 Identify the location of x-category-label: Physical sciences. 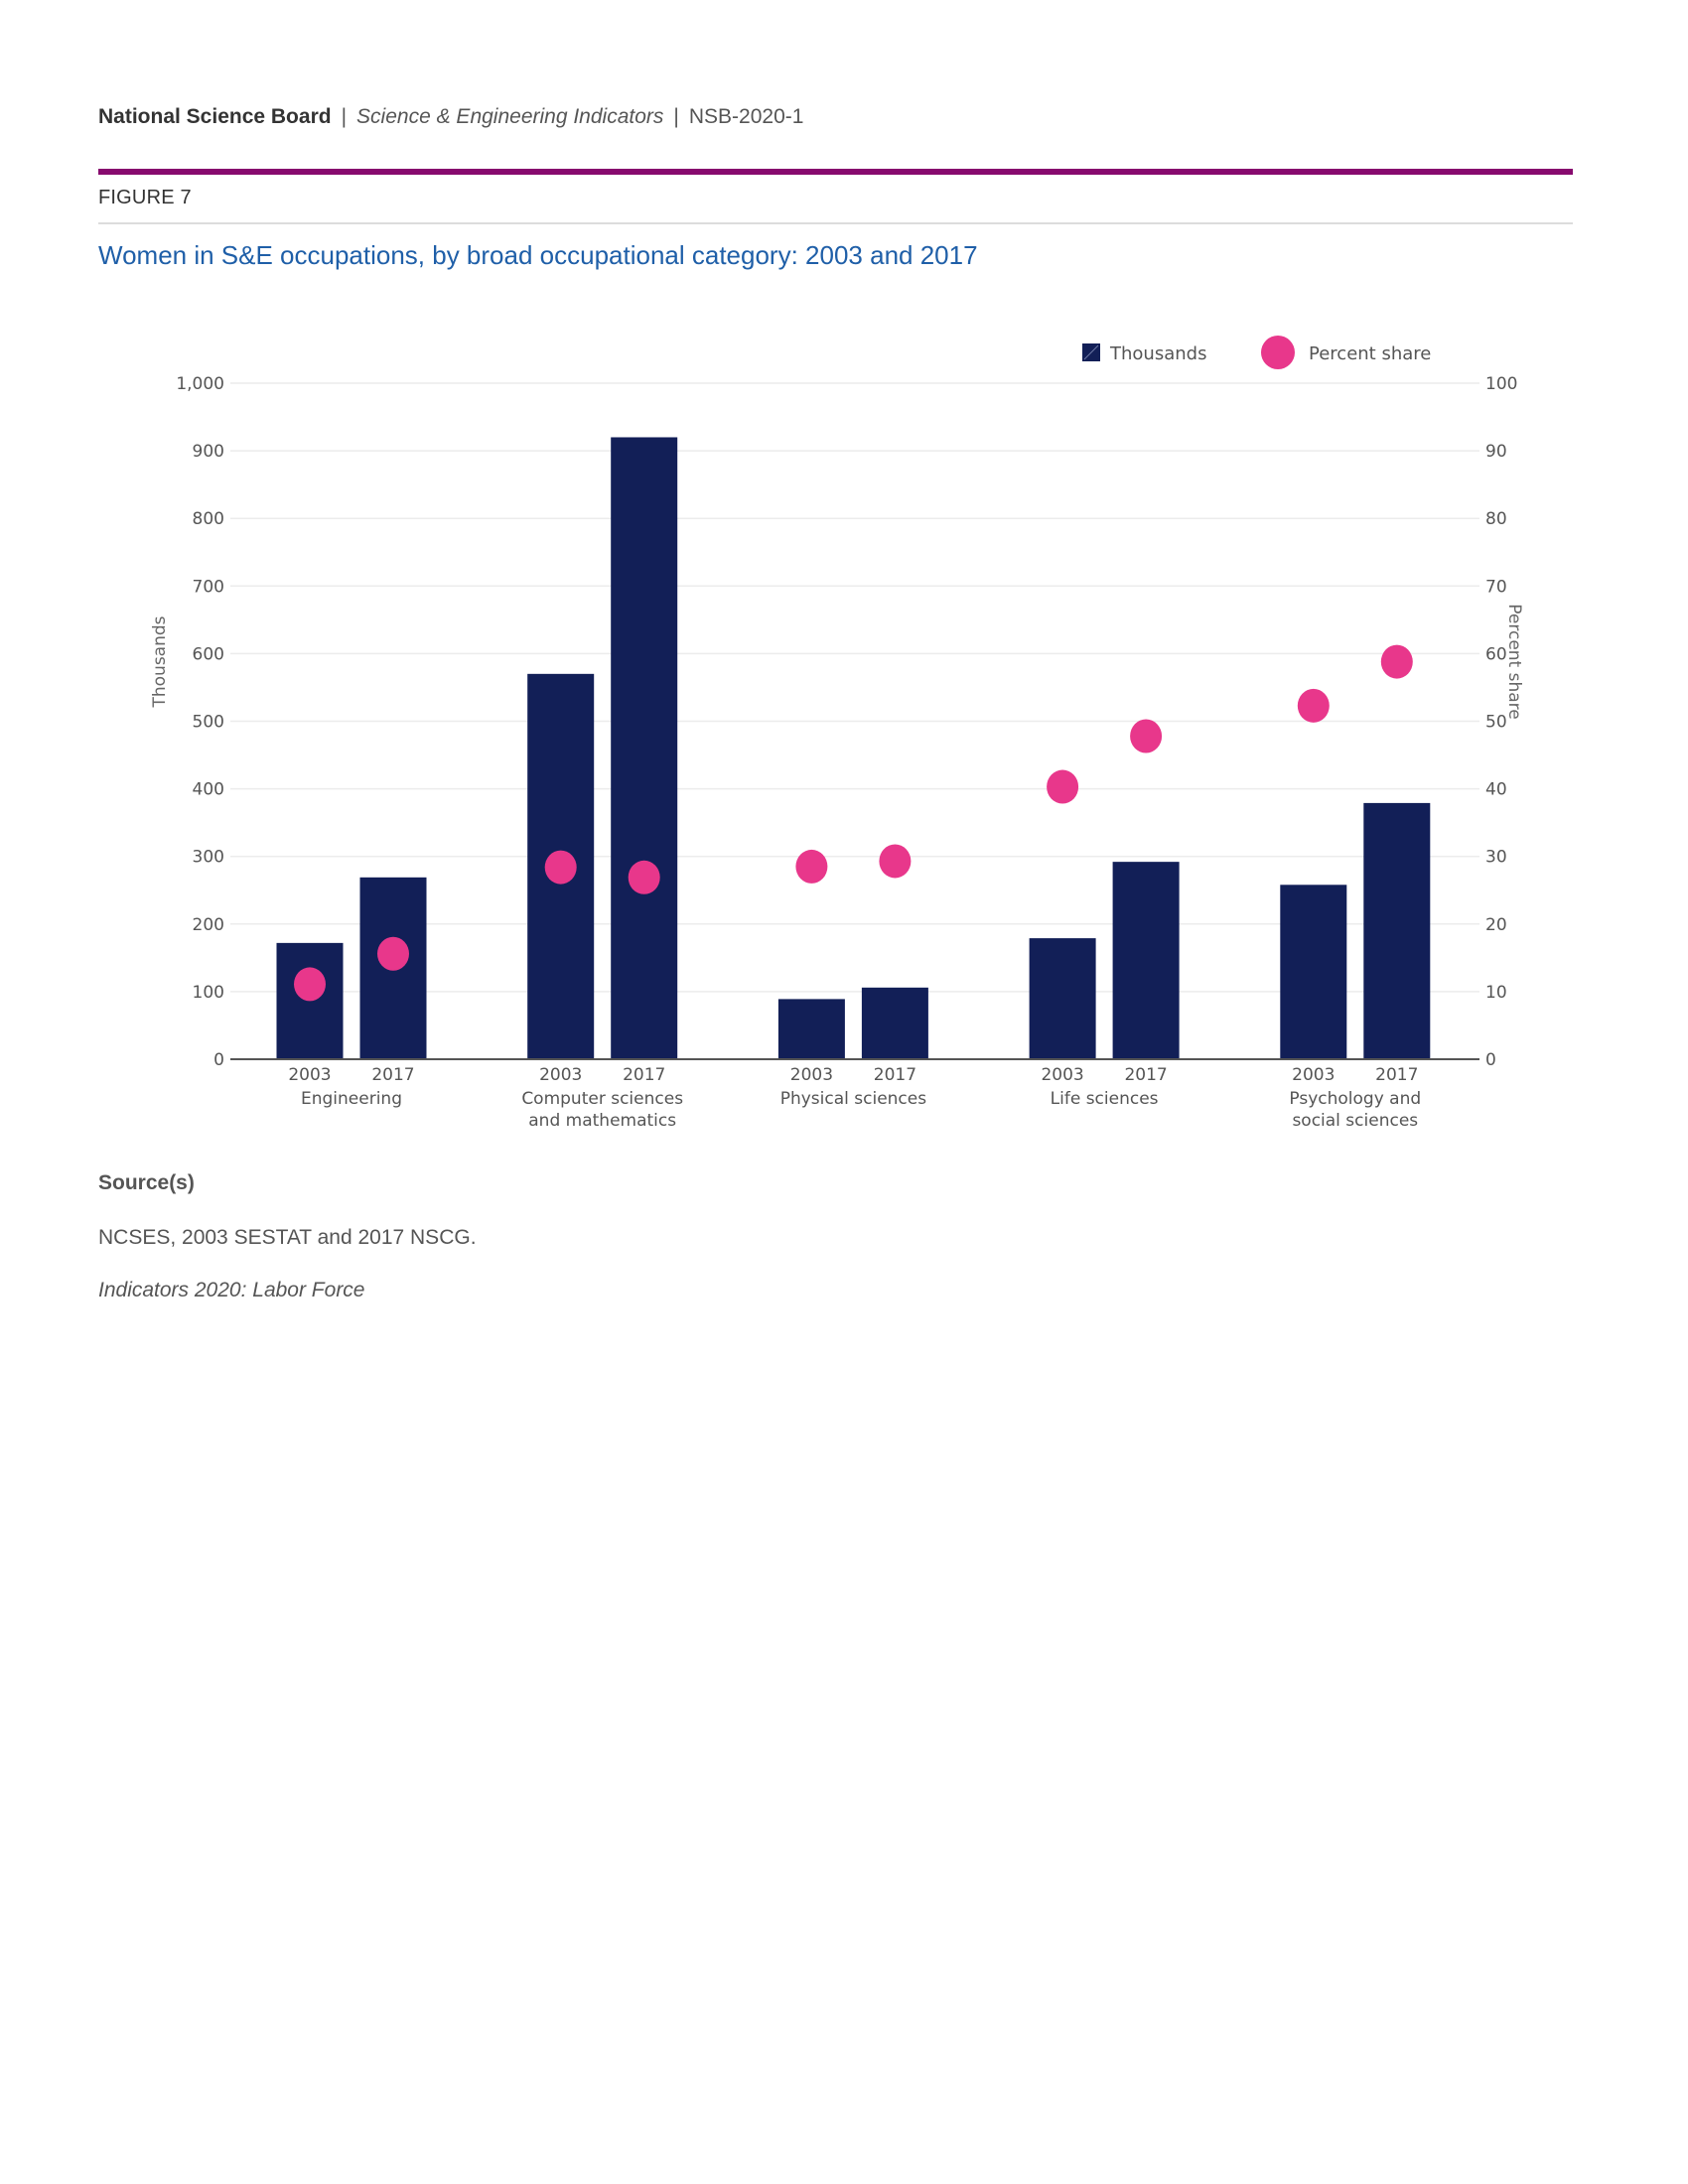
(853, 1099).